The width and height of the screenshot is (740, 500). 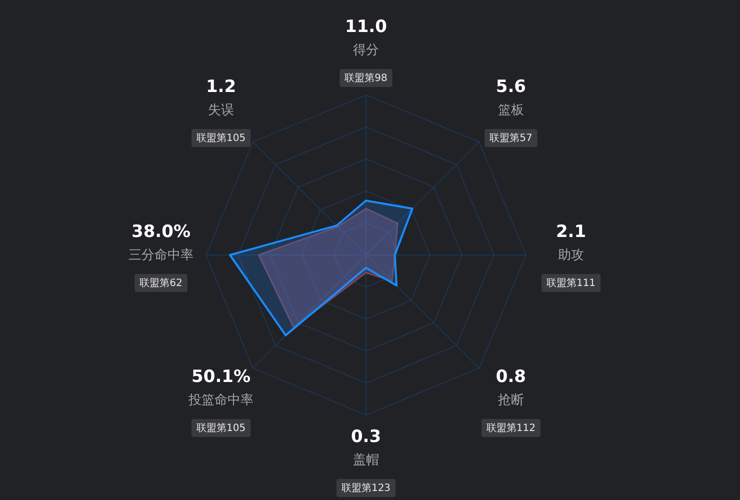 I want to click on spoke-label: 失误, so click(x=221, y=110).